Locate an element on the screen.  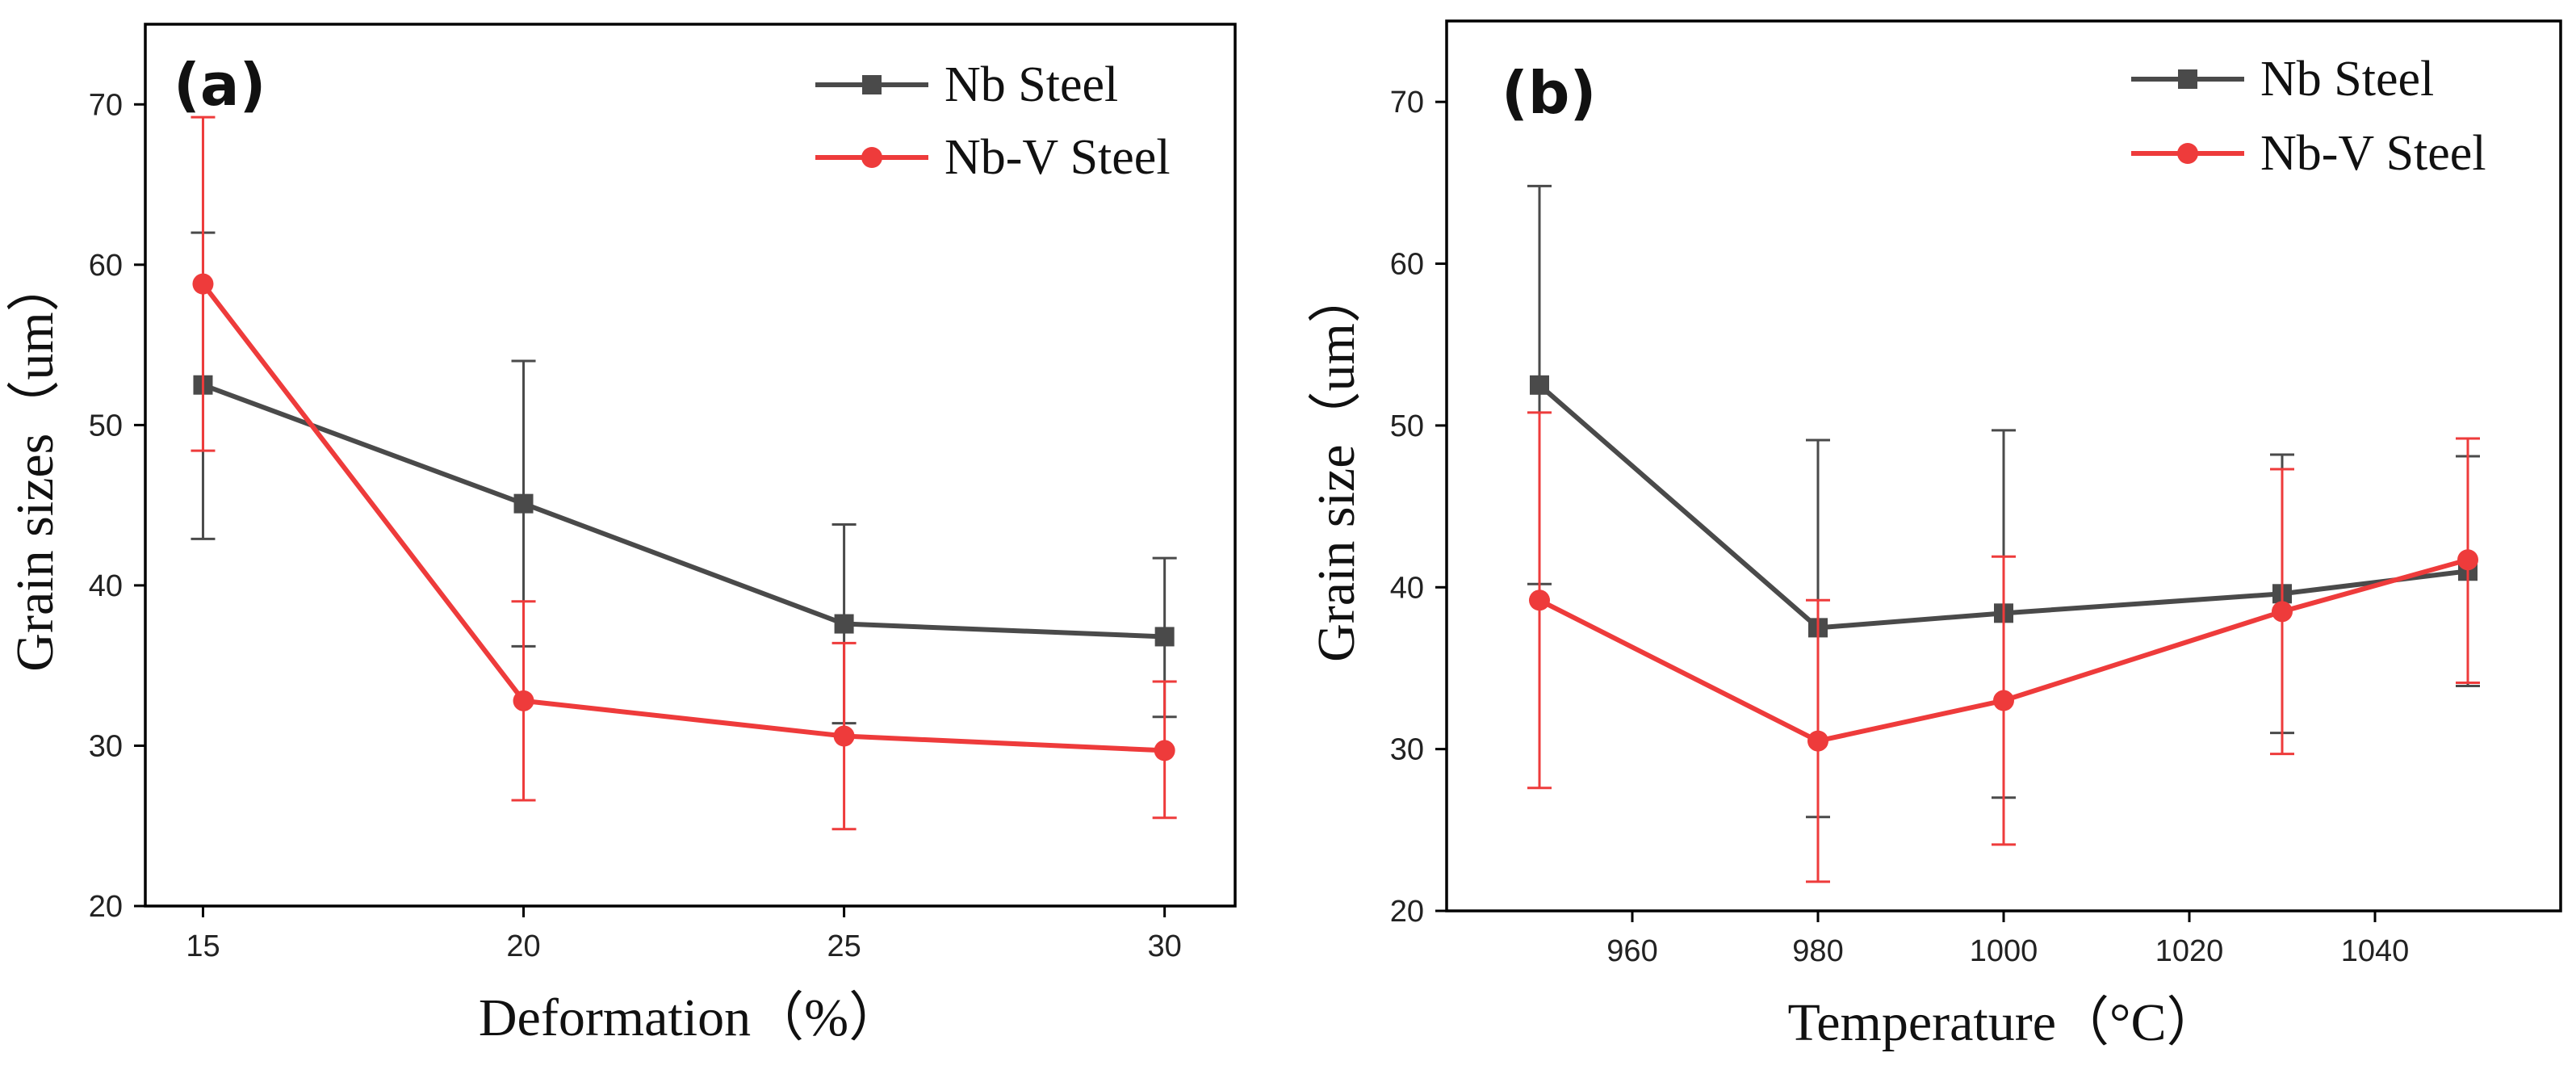
y-tick-label-a: 20 is located at coordinates (106, 907).